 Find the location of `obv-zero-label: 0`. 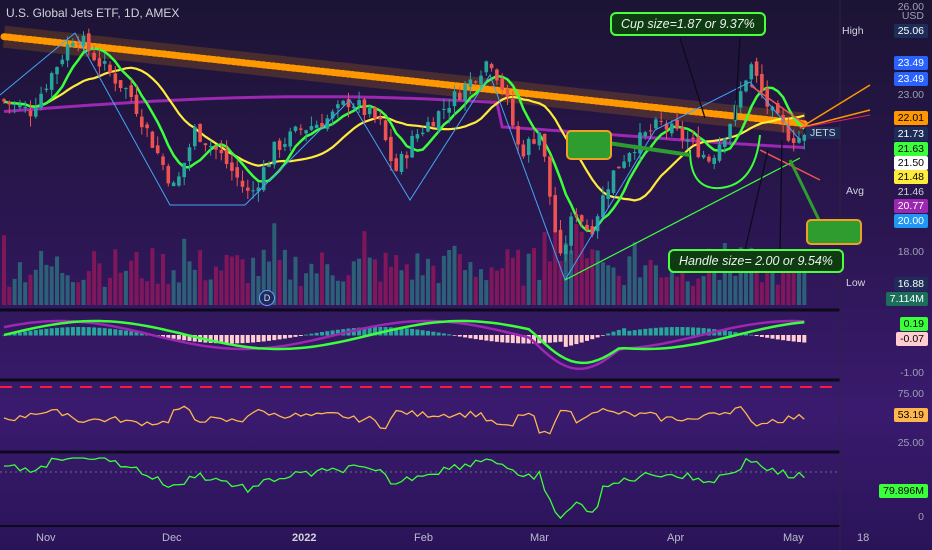

obv-zero-label: 0 is located at coordinates (921, 517).